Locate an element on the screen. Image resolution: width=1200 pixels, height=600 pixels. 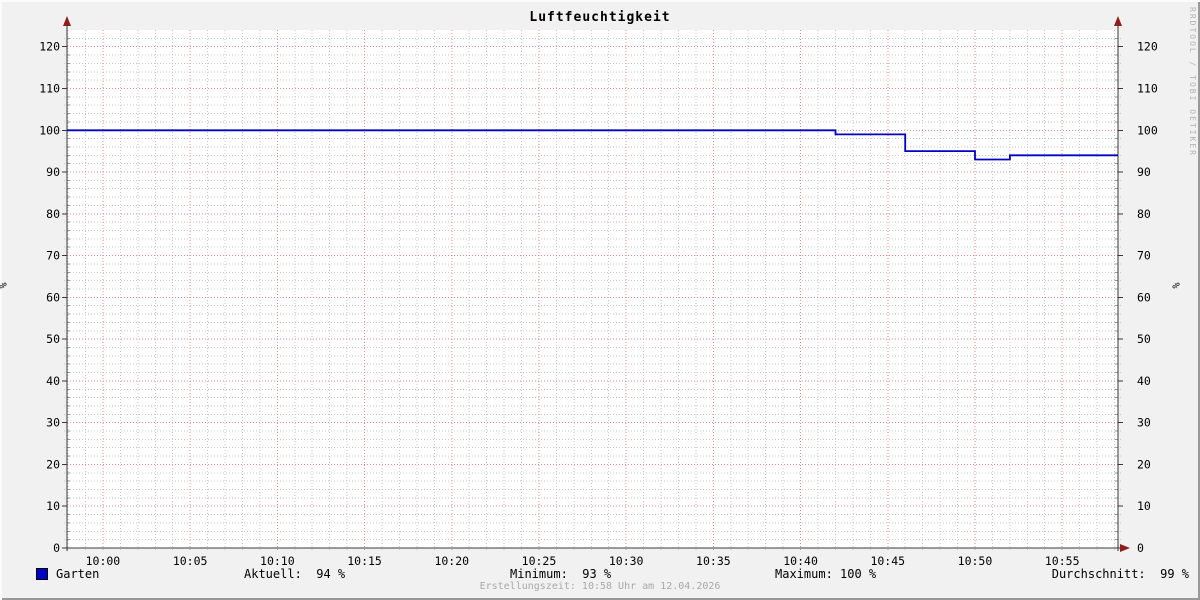
x-axis-tick-label: 10:00 is located at coordinates (103, 561).